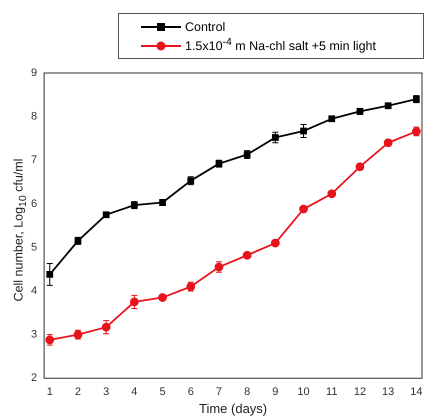  I want to click on y-tick-label: 2, so click(34, 378).